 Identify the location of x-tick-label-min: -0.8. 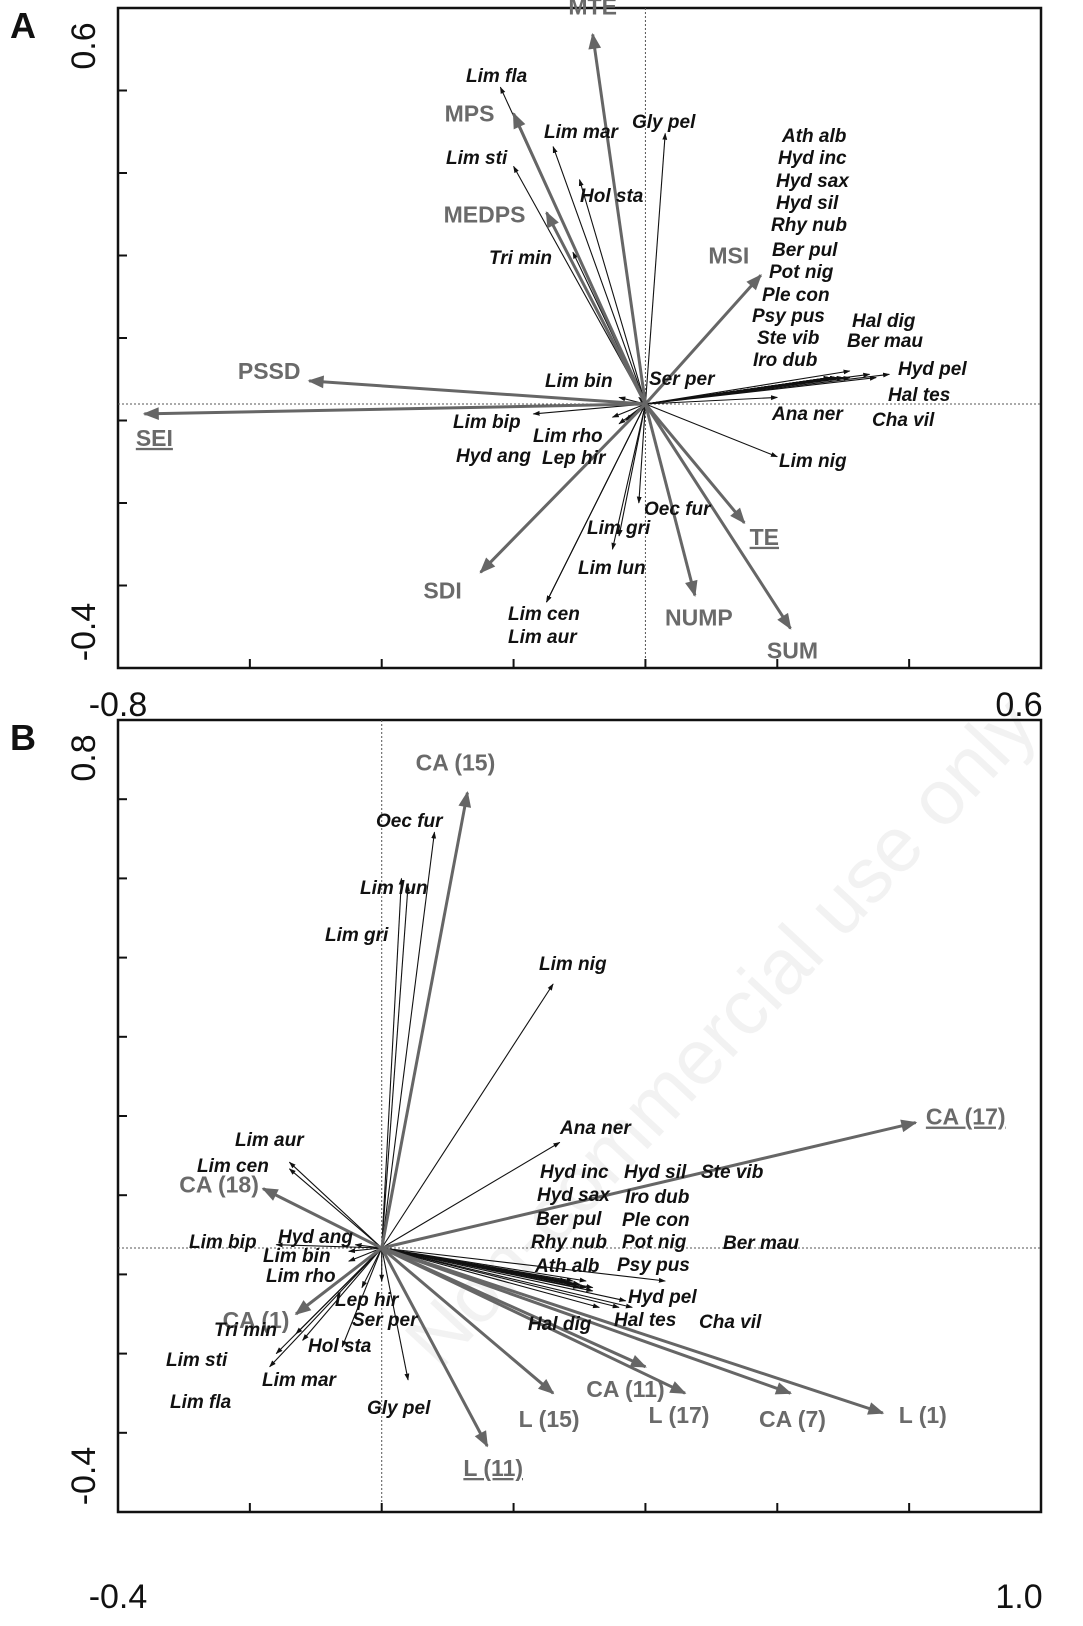
(118, 705).